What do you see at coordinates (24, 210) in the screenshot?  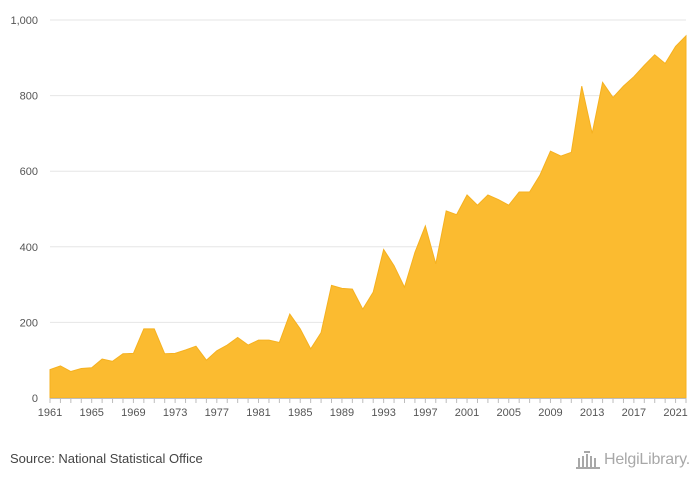 I see `y-axis-labels: 0 200 400 600 800 1,000` at bounding box center [24, 210].